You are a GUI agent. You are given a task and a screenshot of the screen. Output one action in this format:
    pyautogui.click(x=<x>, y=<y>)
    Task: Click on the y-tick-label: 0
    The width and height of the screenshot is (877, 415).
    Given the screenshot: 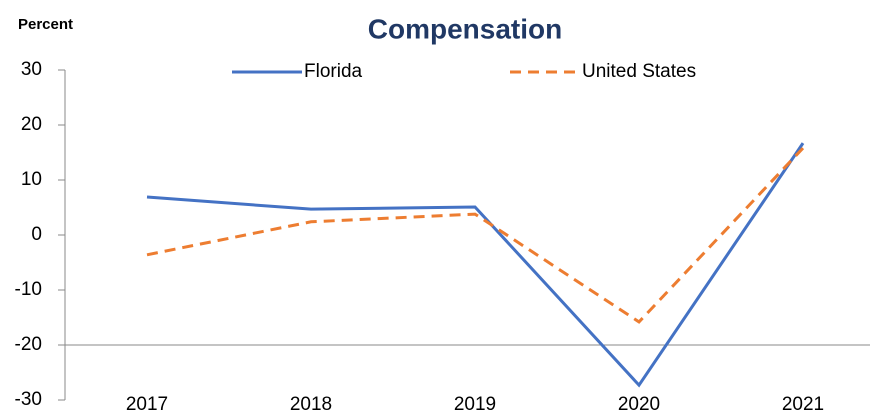 What is the action you would take?
    pyautogui.click(x=36, y=234)
    